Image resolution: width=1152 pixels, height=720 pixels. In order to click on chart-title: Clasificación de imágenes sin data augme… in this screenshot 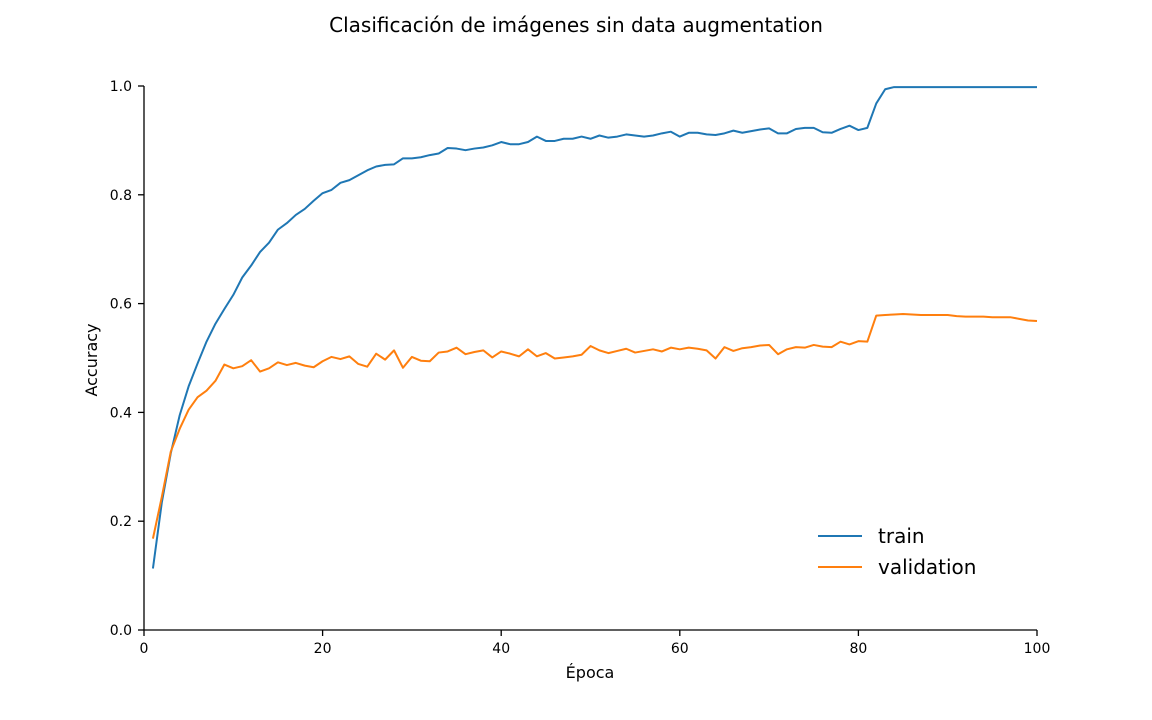, I will do `click(576, 25)`.